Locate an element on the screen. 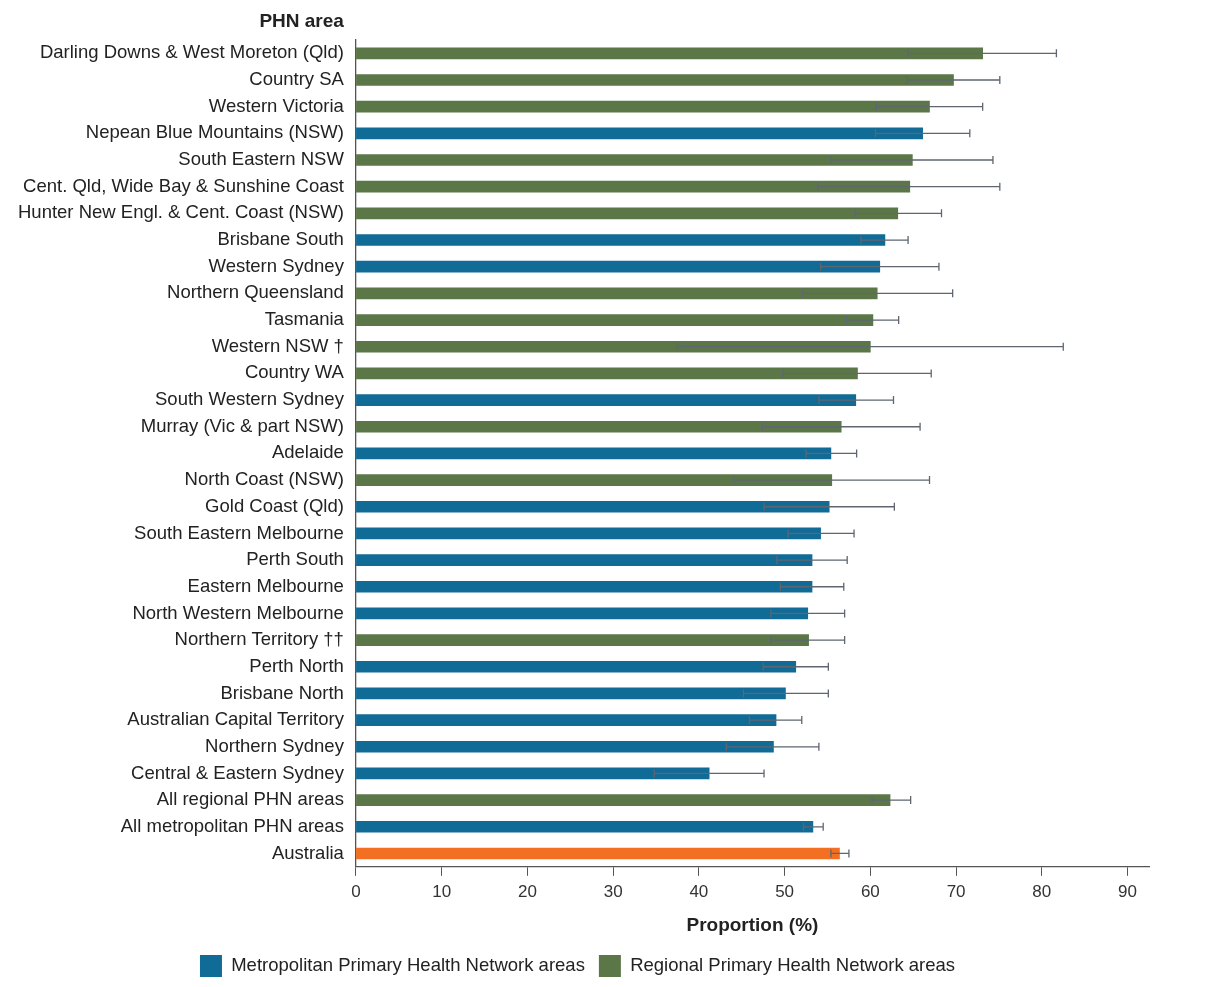 The image size is (1213, 987). y-tick-label: Australian Capital Territory is located at coordinates (236, 719).